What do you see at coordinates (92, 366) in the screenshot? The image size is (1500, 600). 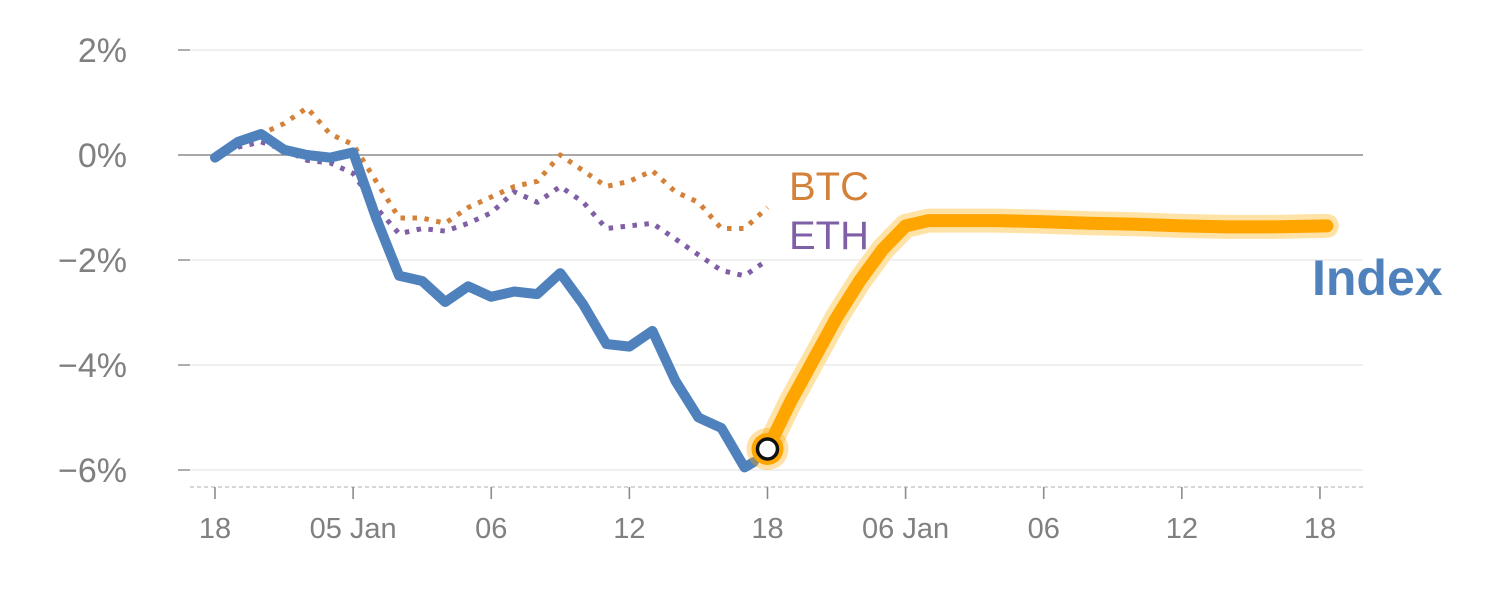 I see `y-tick-label: −4%` at bounding box center [92, 366].